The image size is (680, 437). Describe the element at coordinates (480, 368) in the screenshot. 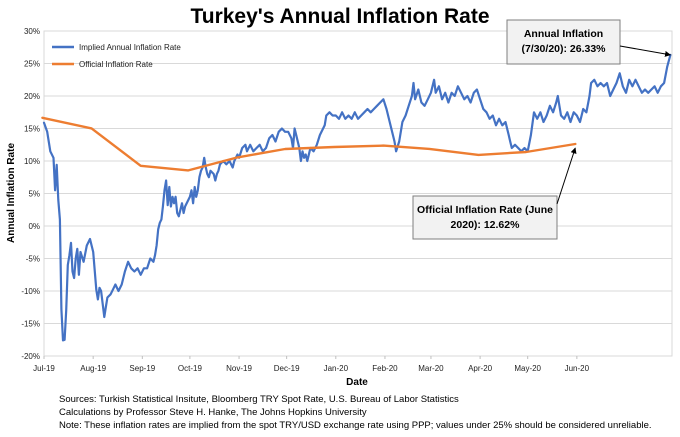

I see `x-tick-label: Apr-20` at that location.